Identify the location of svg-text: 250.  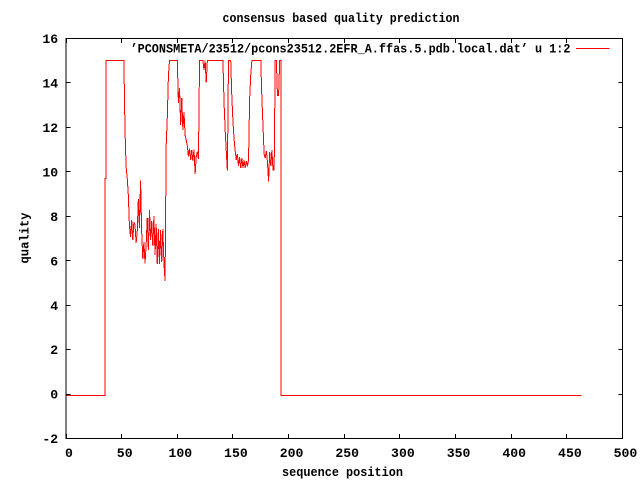
(347, 454).